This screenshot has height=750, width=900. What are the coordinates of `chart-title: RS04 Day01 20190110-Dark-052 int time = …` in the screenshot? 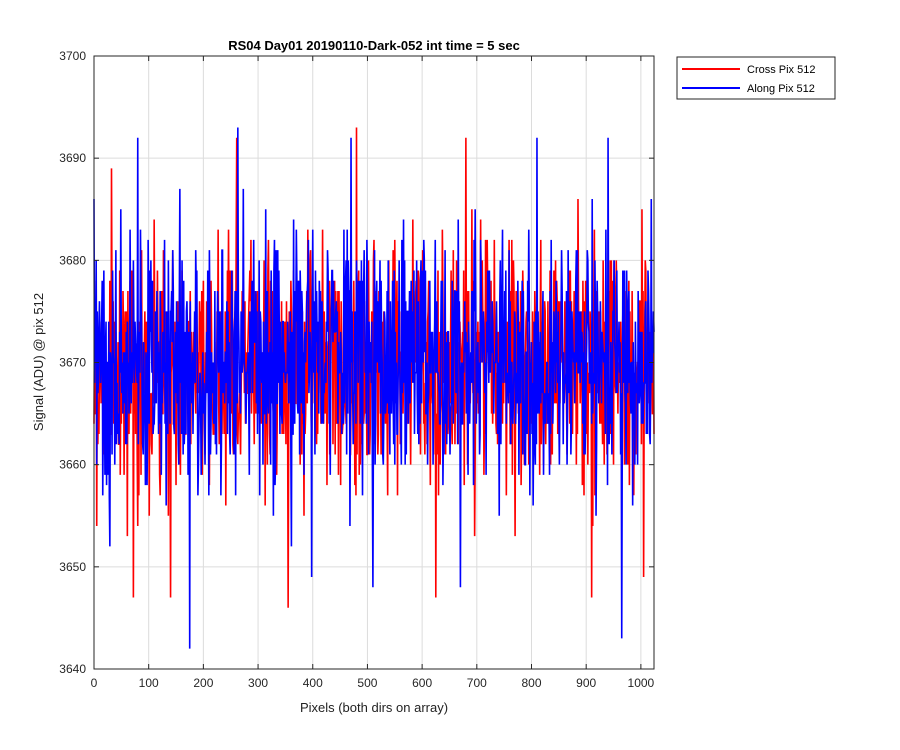 It's located at (374, 45).